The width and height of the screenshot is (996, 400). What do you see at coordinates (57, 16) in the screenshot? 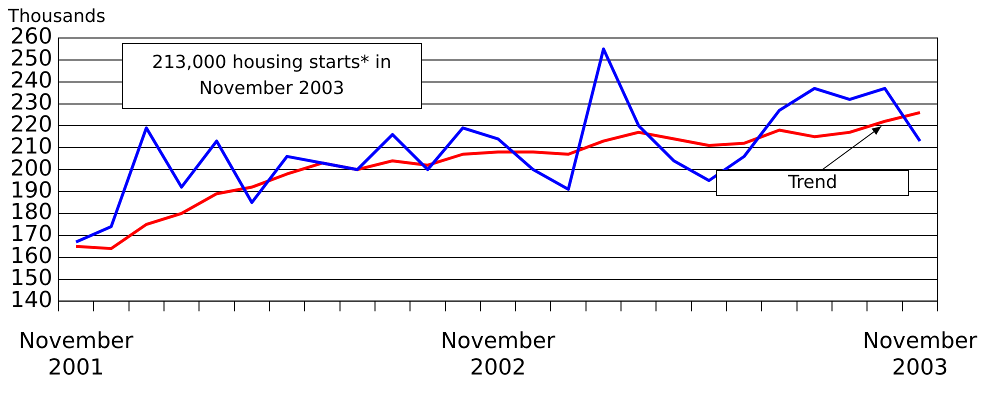
I see `y-axis-title: Thousands` at bounding box center [57, 16].